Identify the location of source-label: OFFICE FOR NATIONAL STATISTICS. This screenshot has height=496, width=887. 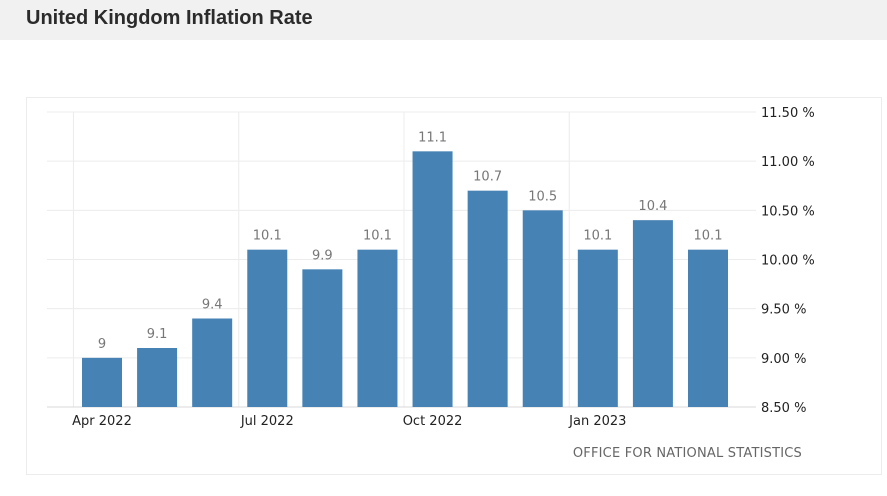
(687, 453).